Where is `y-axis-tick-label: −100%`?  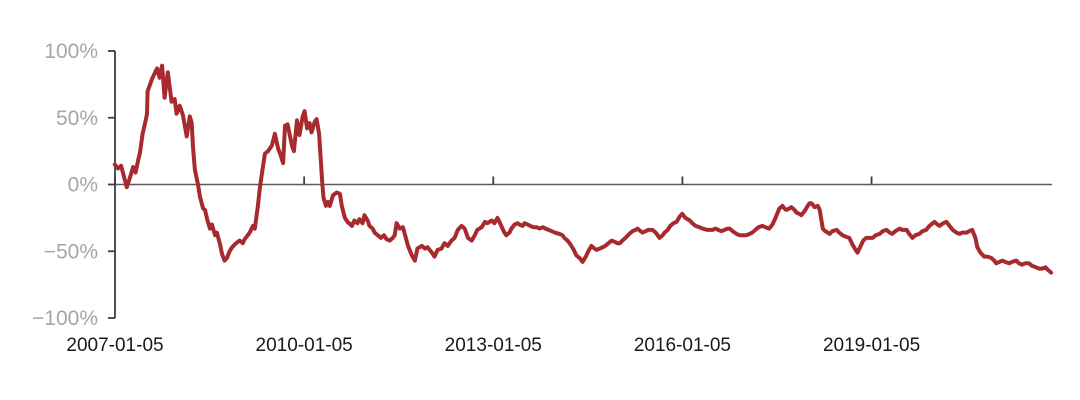 y-axis-tick-label: −100% is located at coordinates (65, 318).